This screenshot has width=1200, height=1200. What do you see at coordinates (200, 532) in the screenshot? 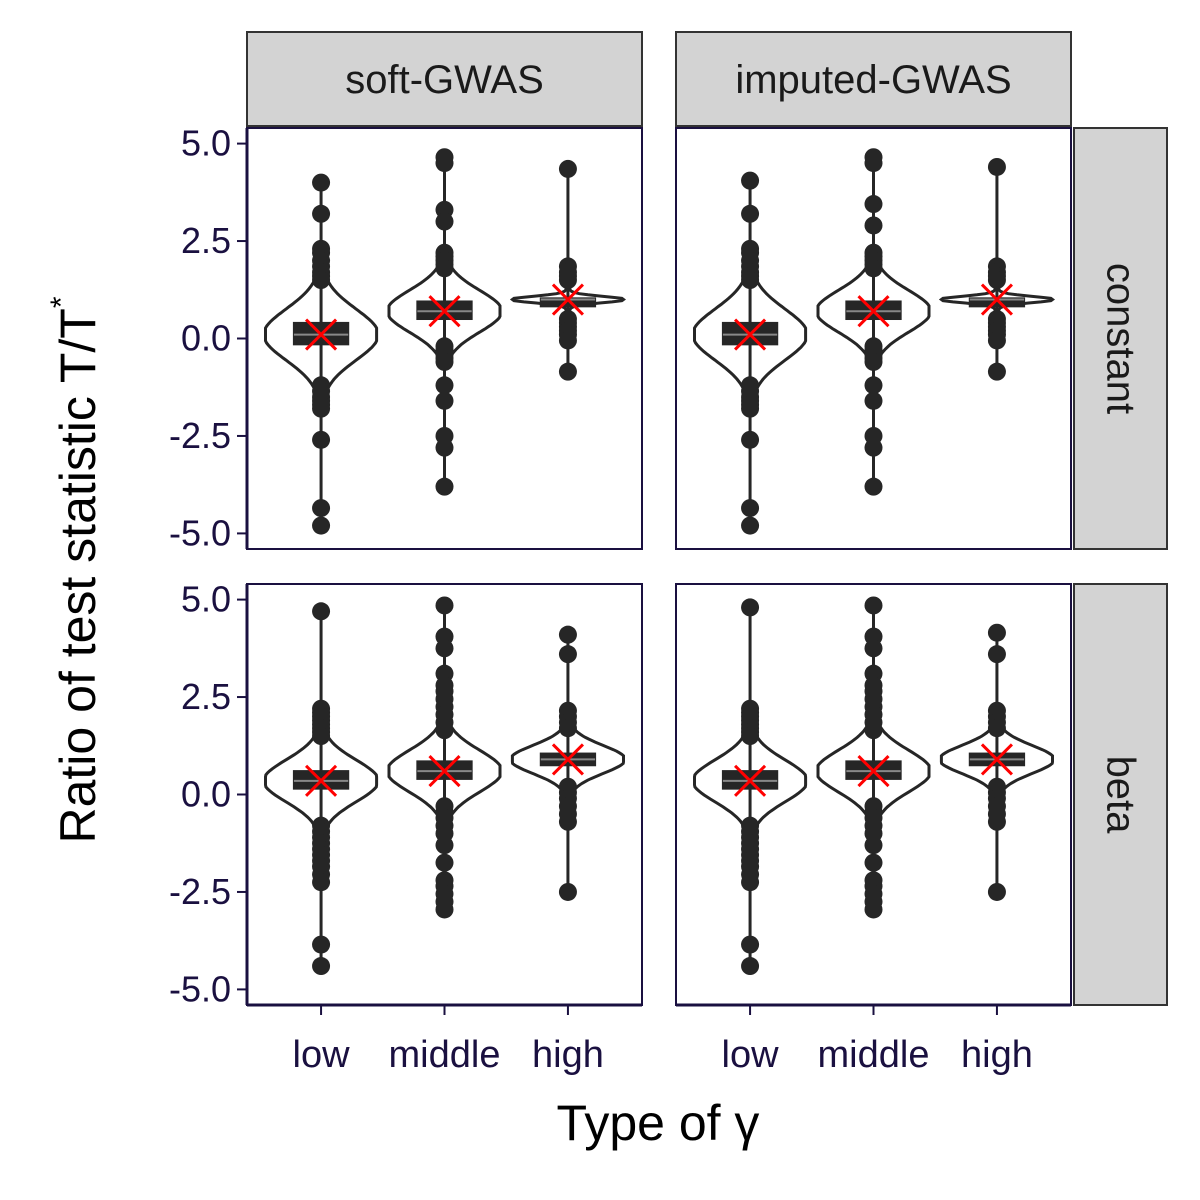
I see `y-tick-label-constant: -5.0` at bounding box center [200, 532].